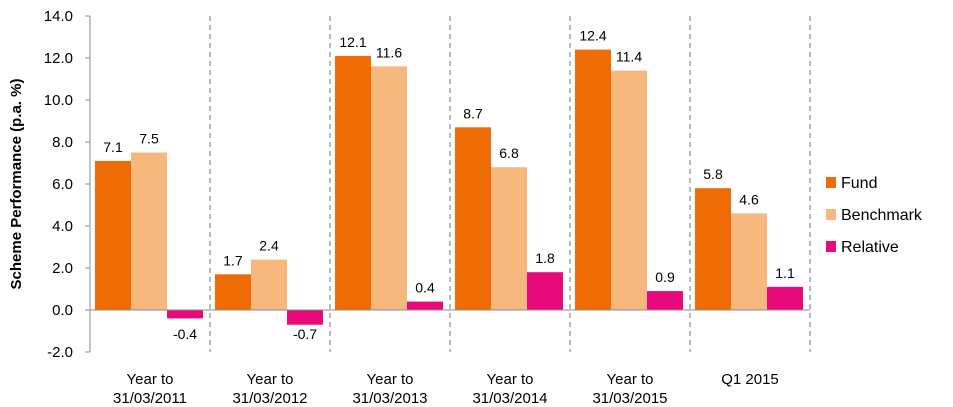 This screenshot has width=953, height=407. I want to click on legend-swatch-fund, so click(831, 182).